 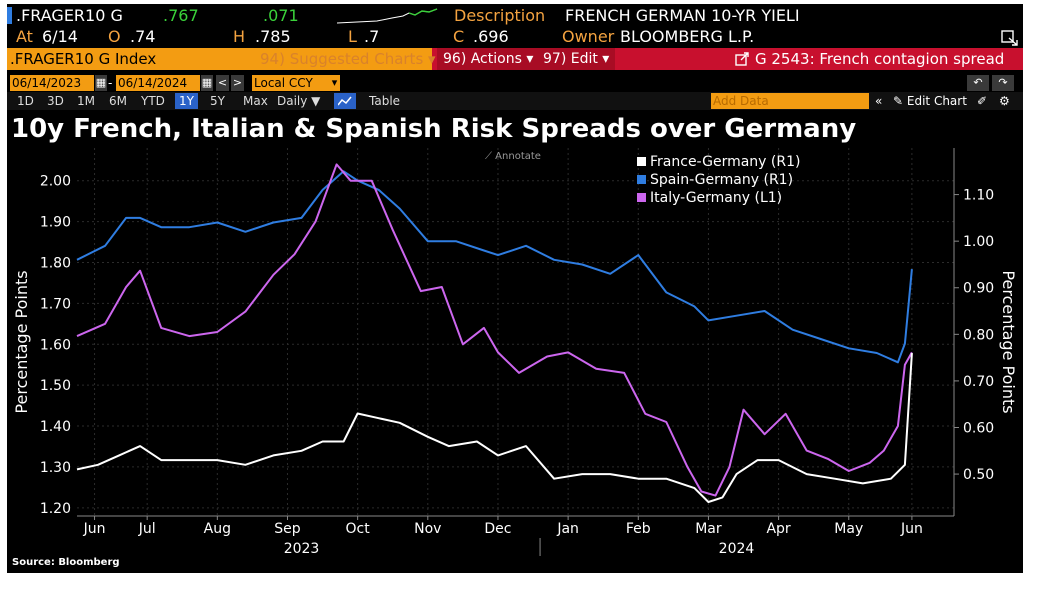 What do you see at coordinates (9, 15) in the screenshot?
I see `ticker-marker` at bounding box center [9, 15].